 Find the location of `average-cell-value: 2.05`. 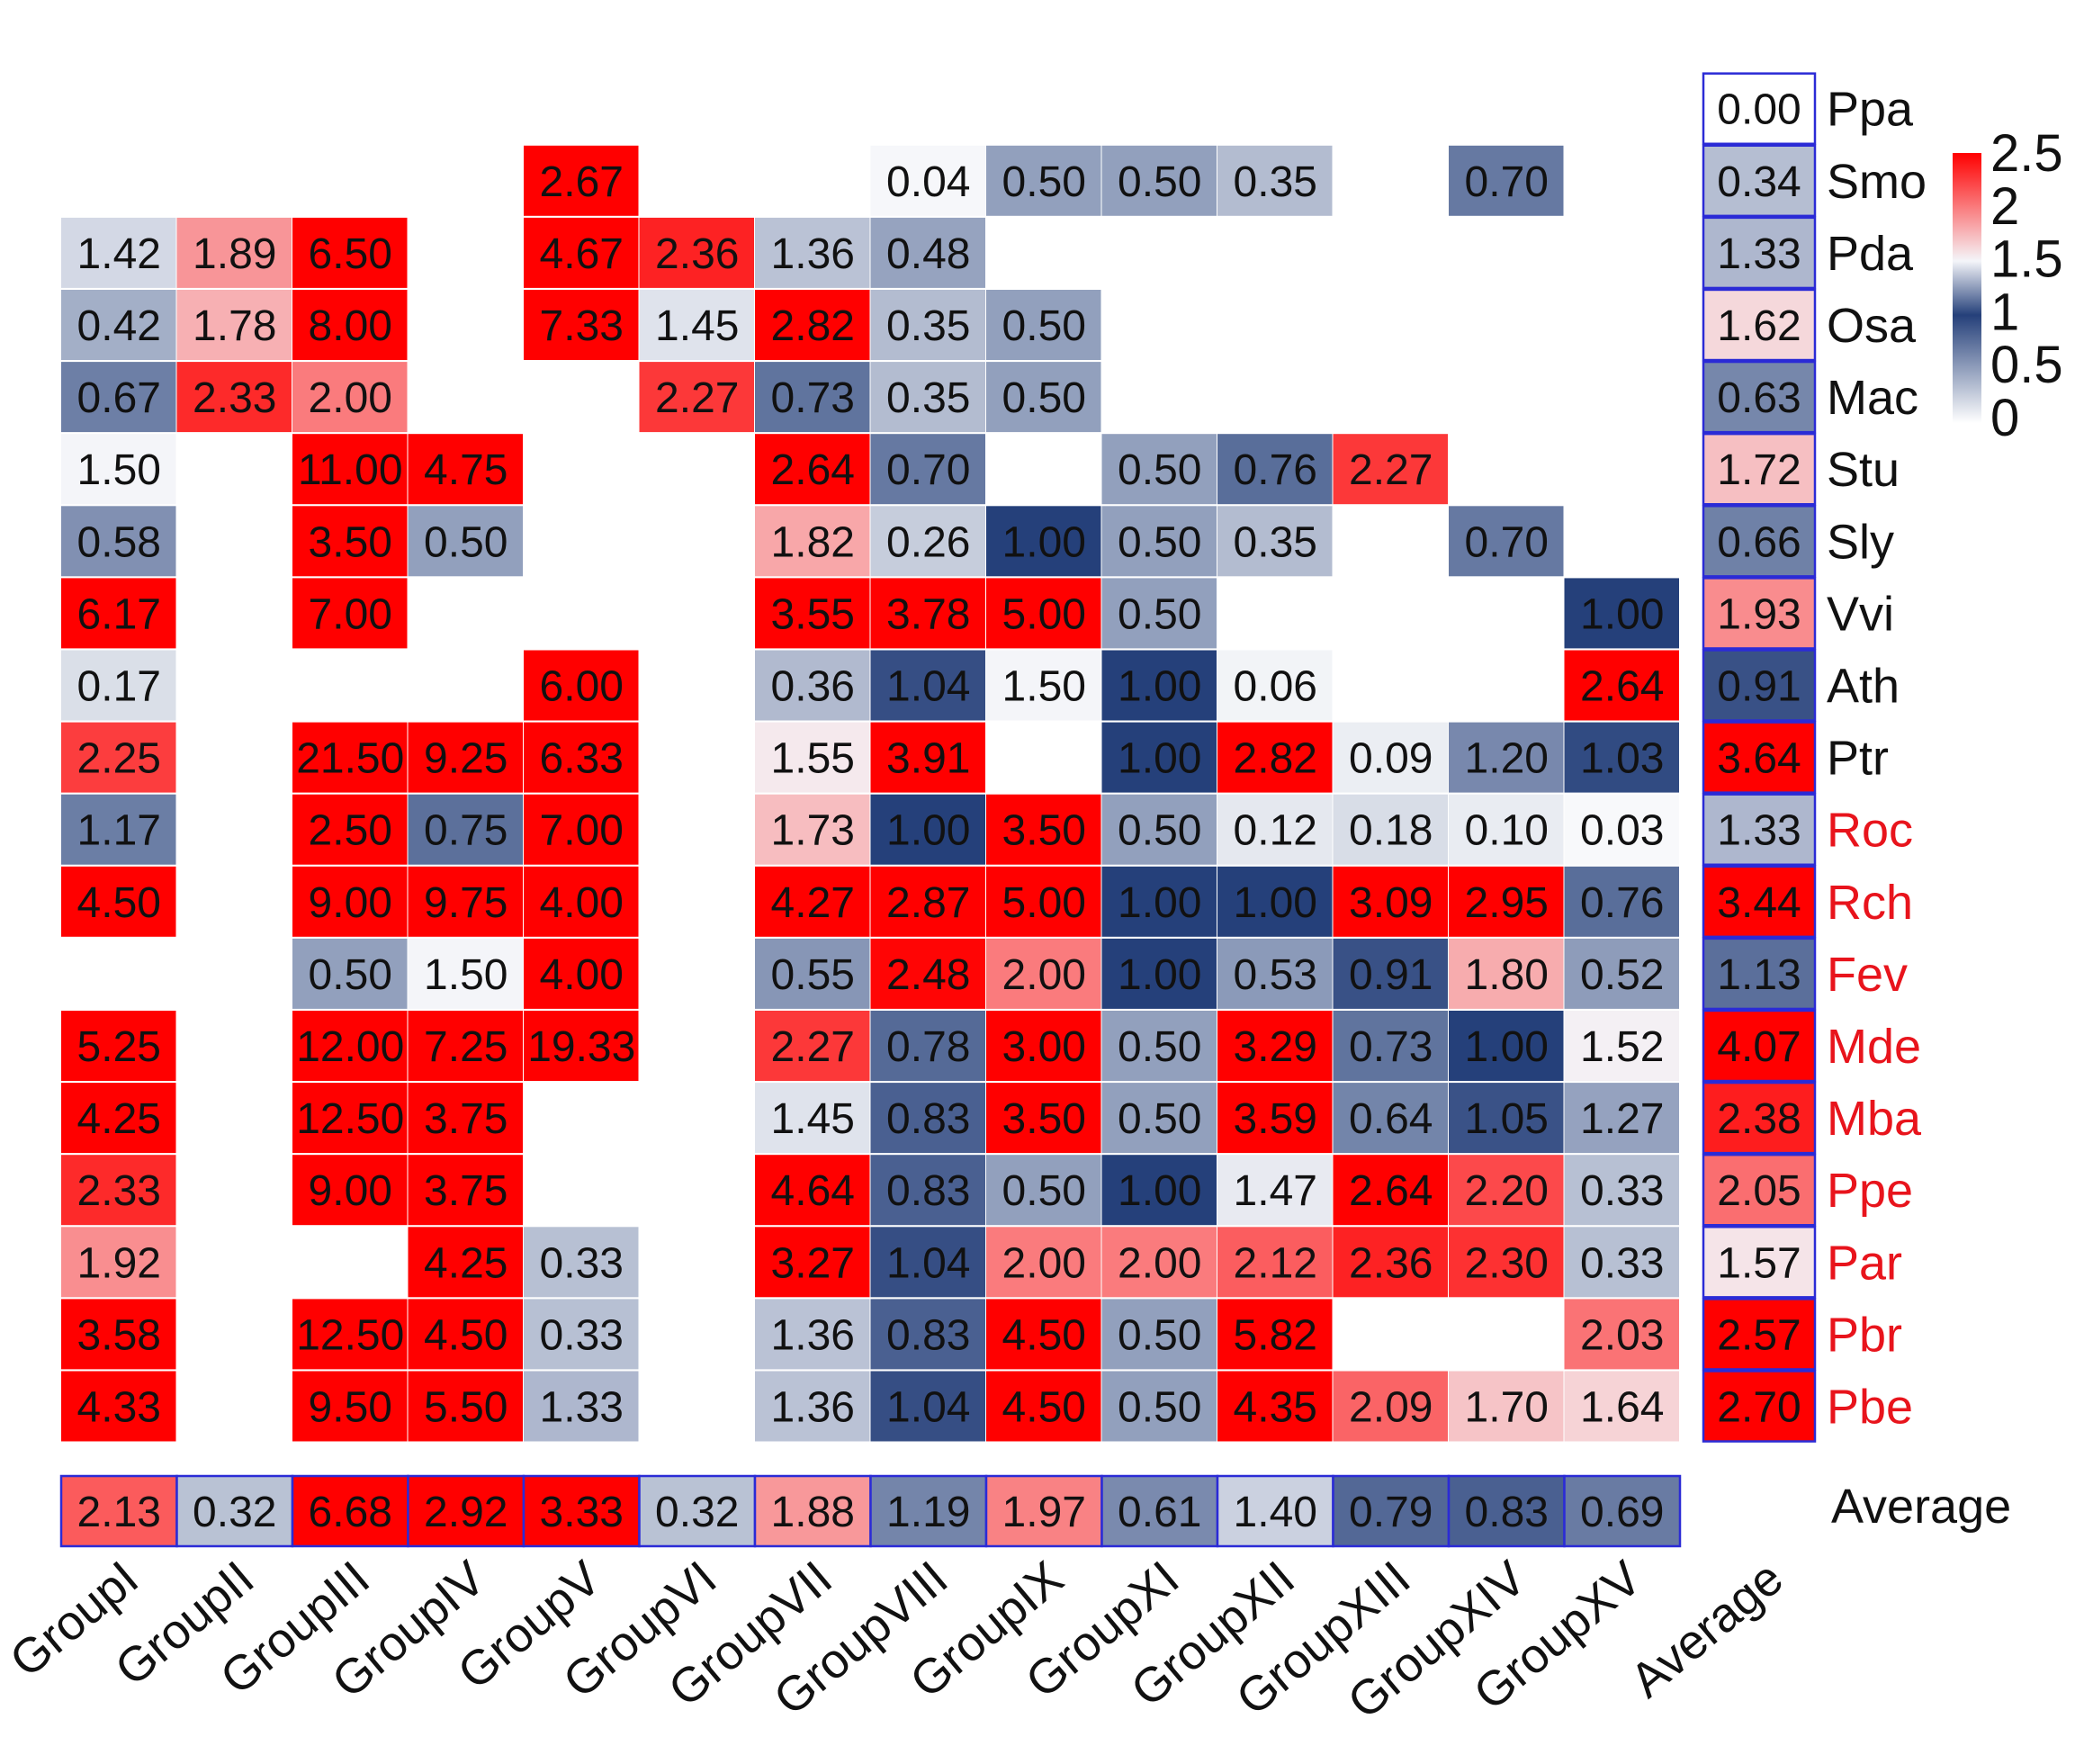

average-cell-value: 2.05 is located at coordinates (1759, 1191).